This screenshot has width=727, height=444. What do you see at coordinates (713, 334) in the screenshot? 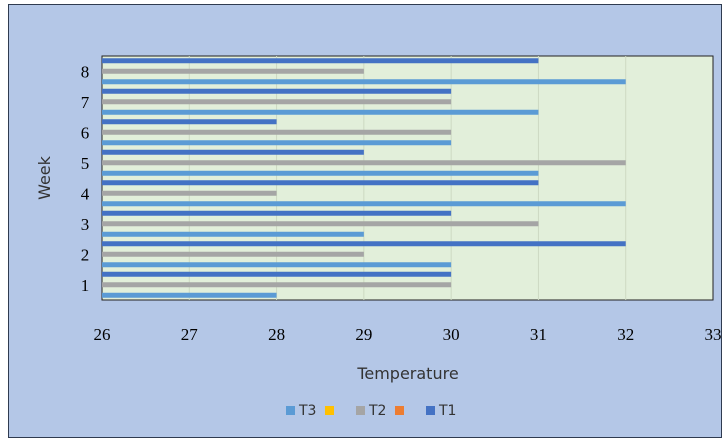
I see `x-tick-label: 33` at bounding box center [713, 334].